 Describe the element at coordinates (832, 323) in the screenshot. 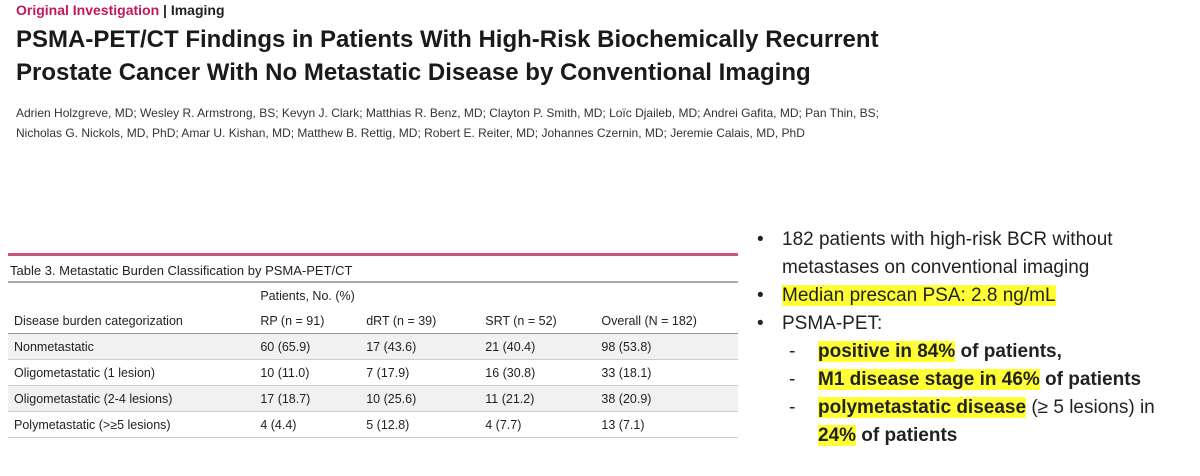

I see `text-segment: PSMA-PET:` at that location.